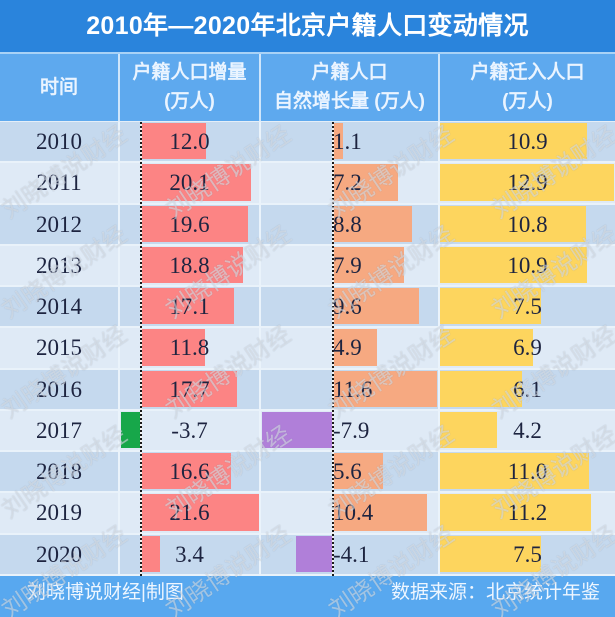 Image resolution: width=615 pixels, height=617 pixels. What do you see at coordinates (347, 265) in the screenshot?
I see `value-label-natural-growth: 7.9` at bounding box center [347, 265].